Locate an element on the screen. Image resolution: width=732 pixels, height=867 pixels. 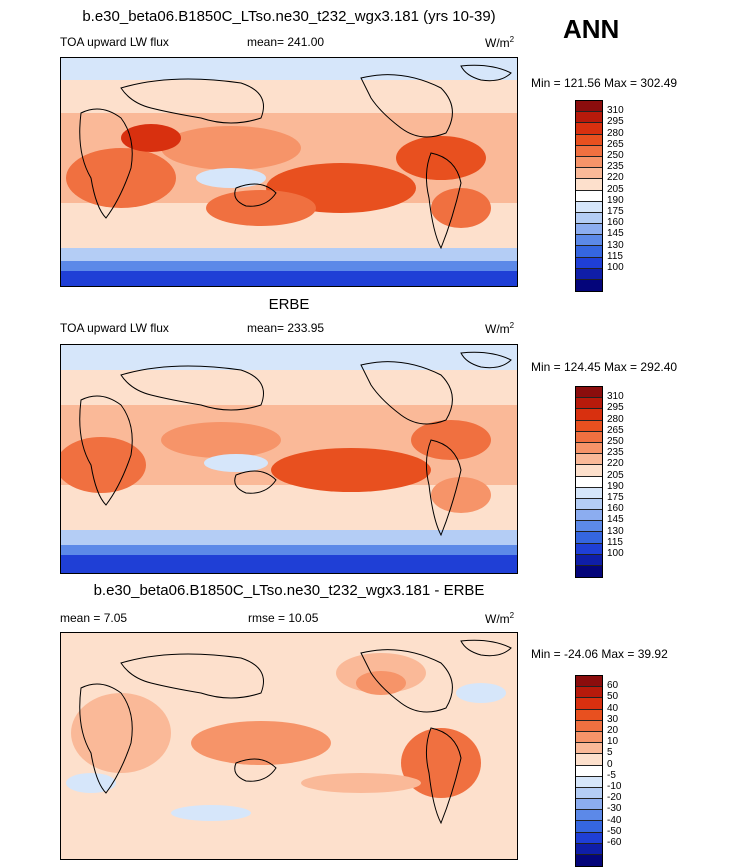
colorbar-tick-label: 50 is located at coordinates (613, 697).